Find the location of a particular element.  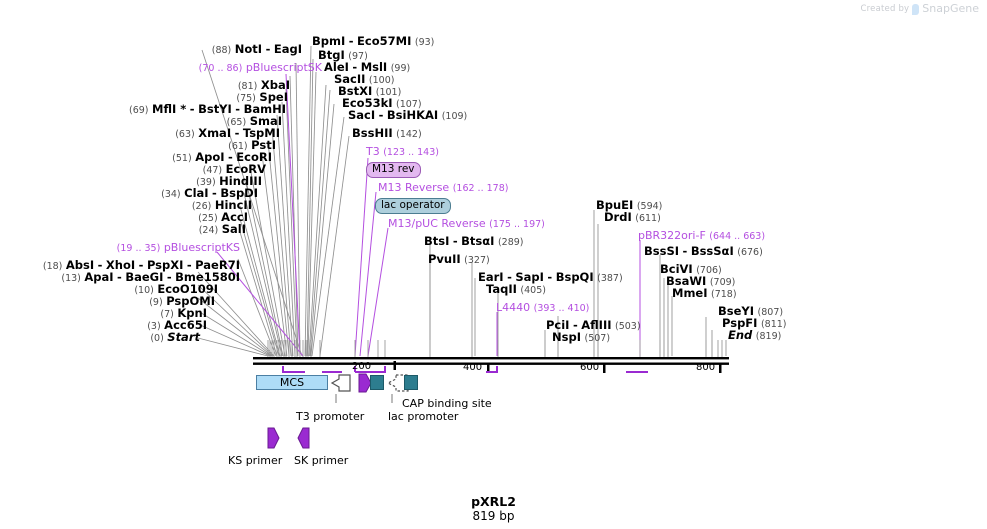

enzyme-position: (109) is located at coordinates (454, 116).